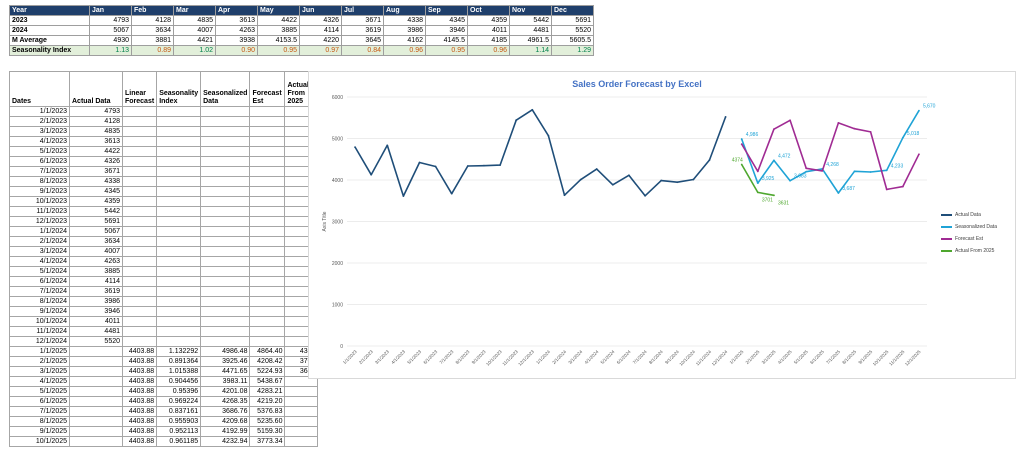  I want to click on table-cell: 0.891364, so click(179, 361).